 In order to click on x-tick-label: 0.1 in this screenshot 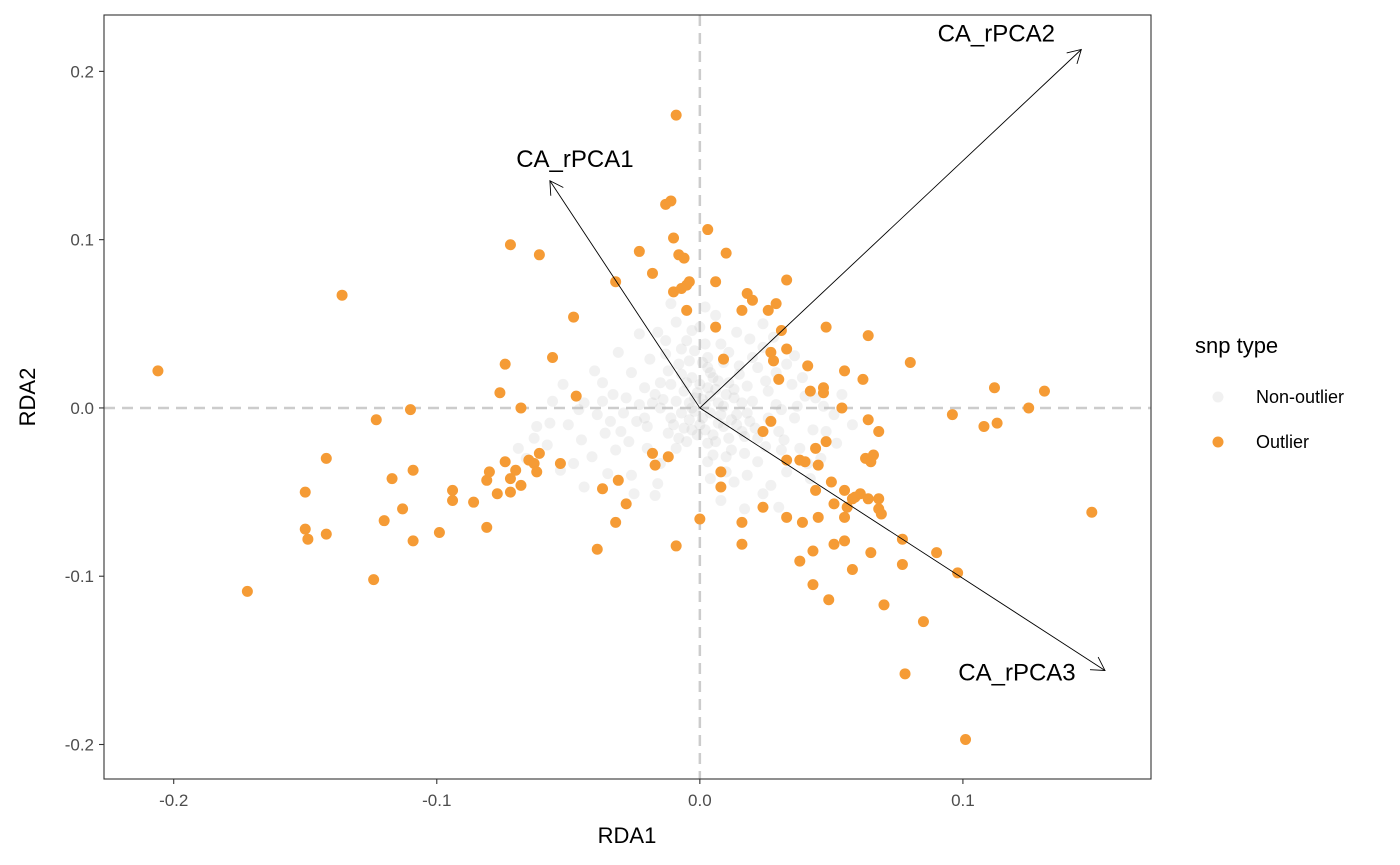, I will do `click(963, 800)`.